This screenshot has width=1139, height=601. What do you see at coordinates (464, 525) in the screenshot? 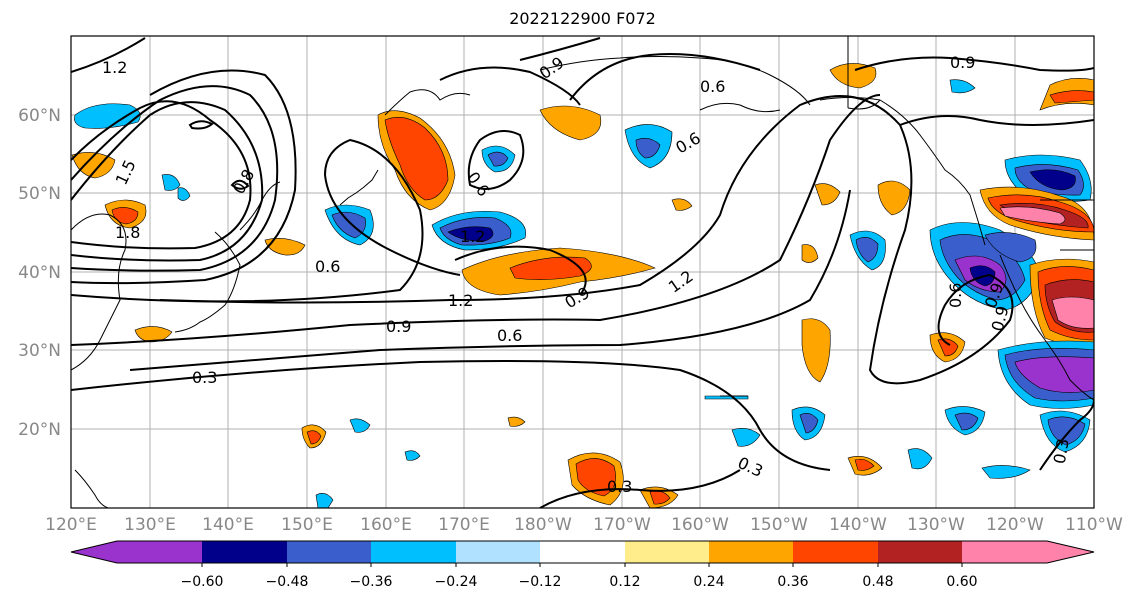
I see `lon-label: 170°E` at bounding box center [464, 525].